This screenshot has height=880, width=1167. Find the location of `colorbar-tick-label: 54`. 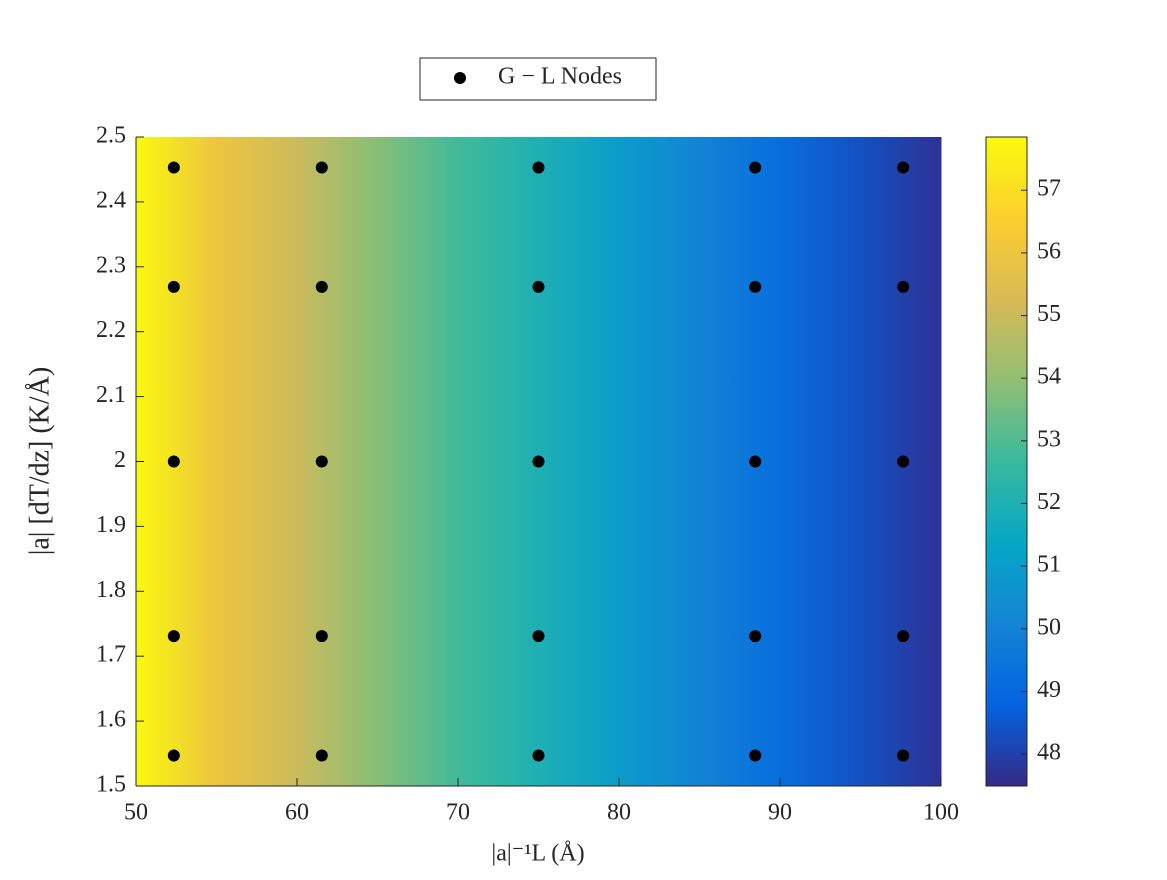

colorbar-tick-label: 54 is located at coordinates (1049, 377).